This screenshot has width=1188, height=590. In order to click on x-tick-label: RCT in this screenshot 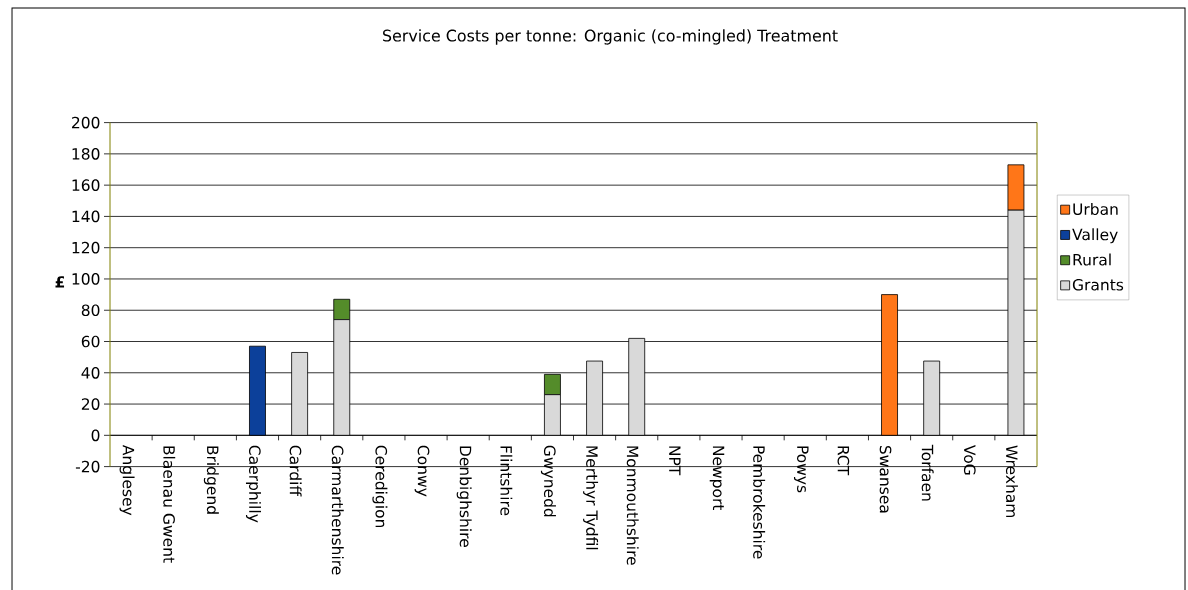, I will do `click(843, 461)`.